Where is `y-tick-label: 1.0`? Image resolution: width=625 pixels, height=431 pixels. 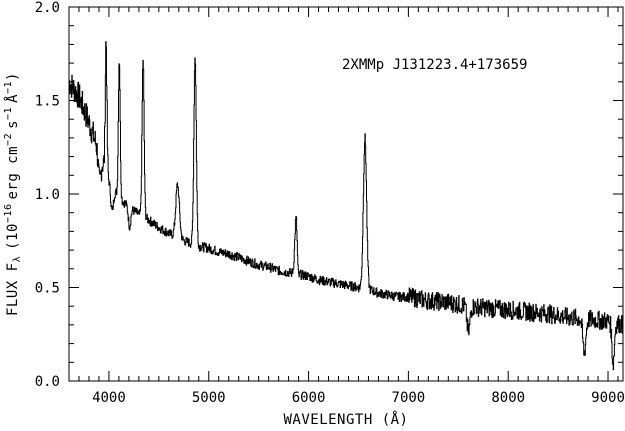 y-tick-label: 1.0 is located at coordinates (47, 195).